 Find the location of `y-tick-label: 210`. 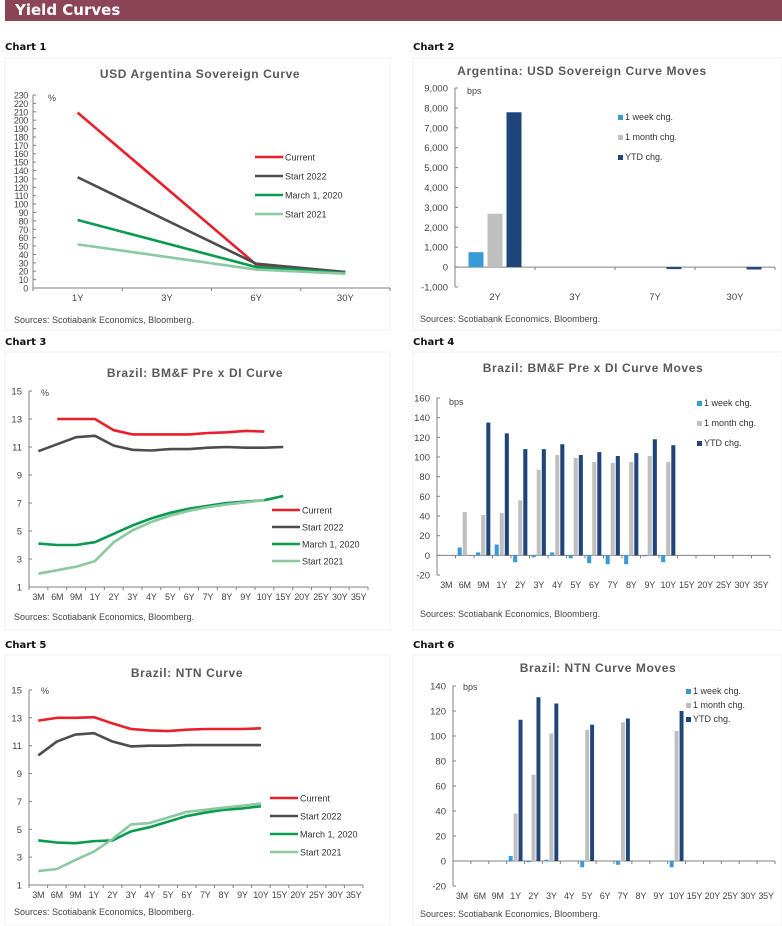

y-tick-label: 210 is located at coordinates (21, 112).